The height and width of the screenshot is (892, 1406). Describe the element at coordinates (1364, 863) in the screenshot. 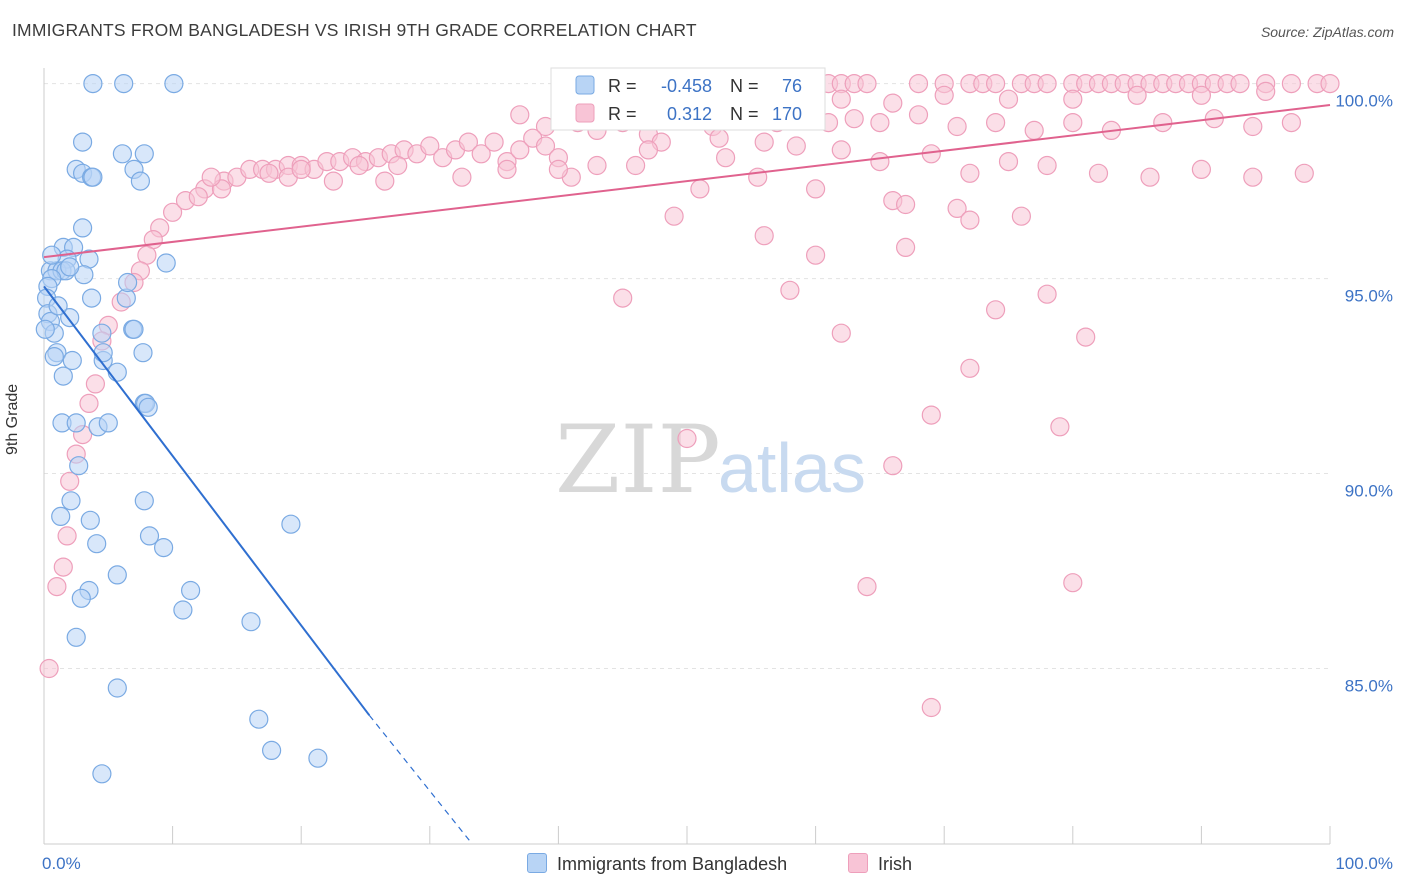

I see `x-tick-label-1: 100.0%` at that location.